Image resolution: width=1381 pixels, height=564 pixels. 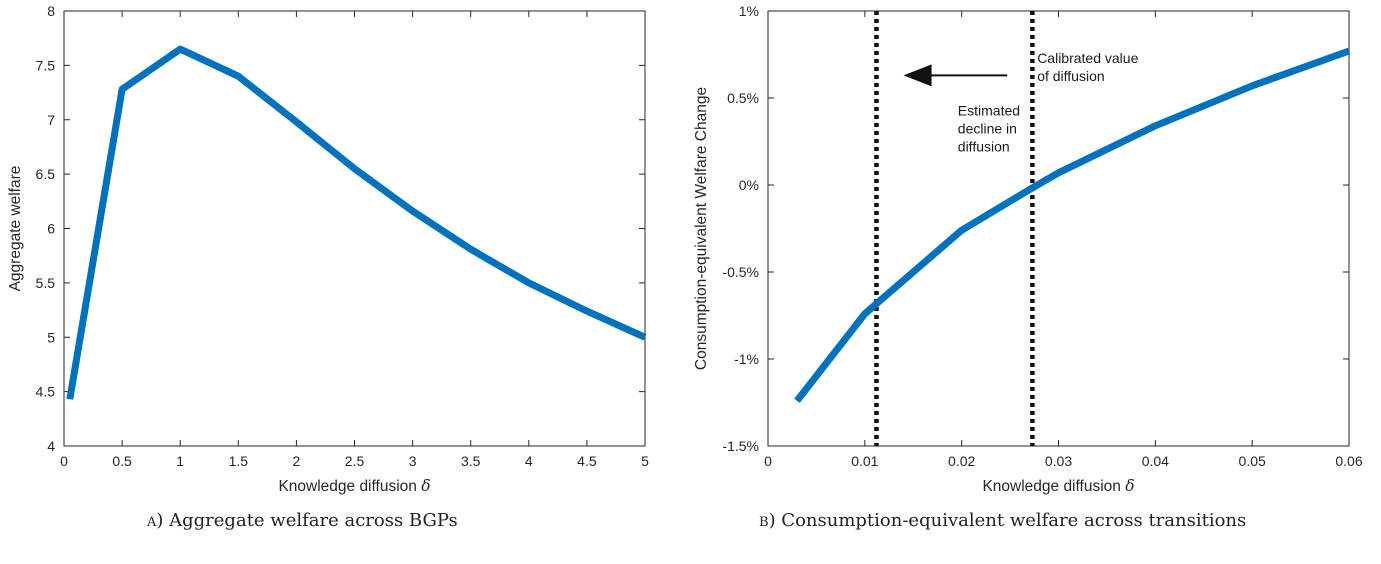 I want to click on x-tick-label: 0.5, so click(x=122, y=461).